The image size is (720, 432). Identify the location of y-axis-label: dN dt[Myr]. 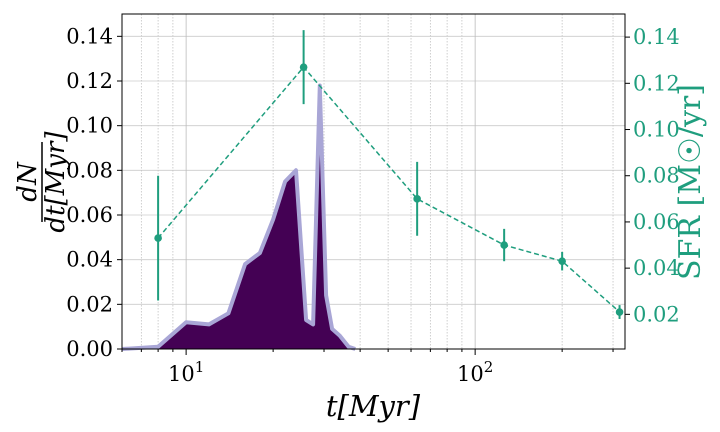
(42, 182).